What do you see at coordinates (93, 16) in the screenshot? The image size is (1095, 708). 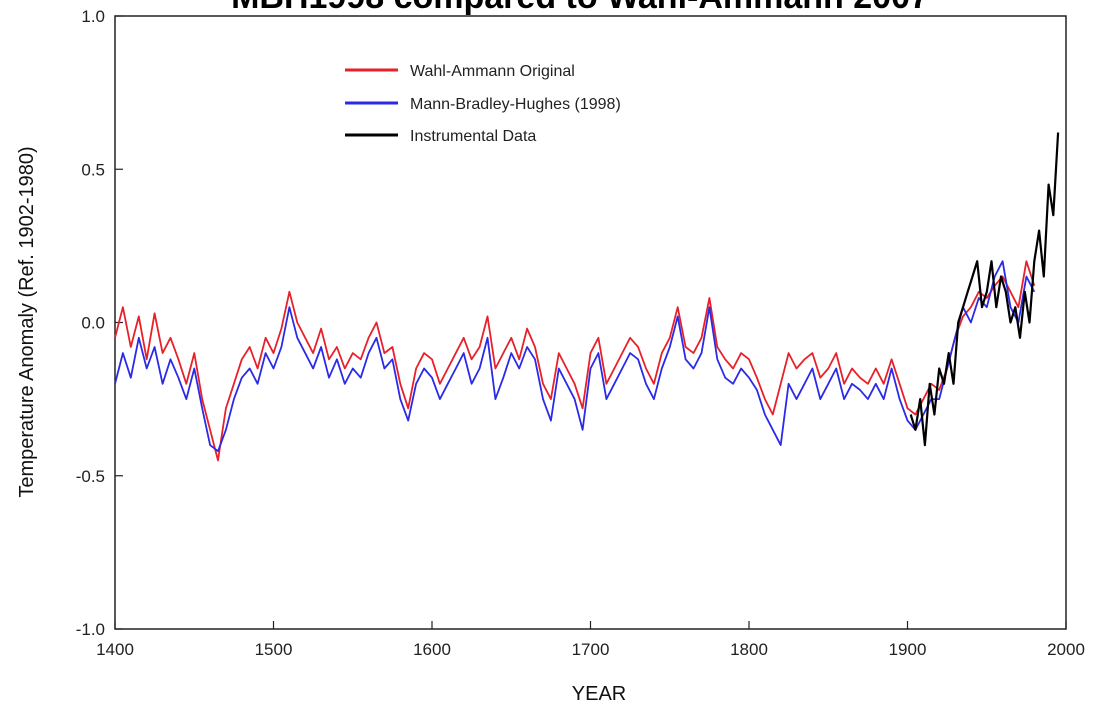 I see `y-tick-label: 1.0` at bounding box center [93, 16].